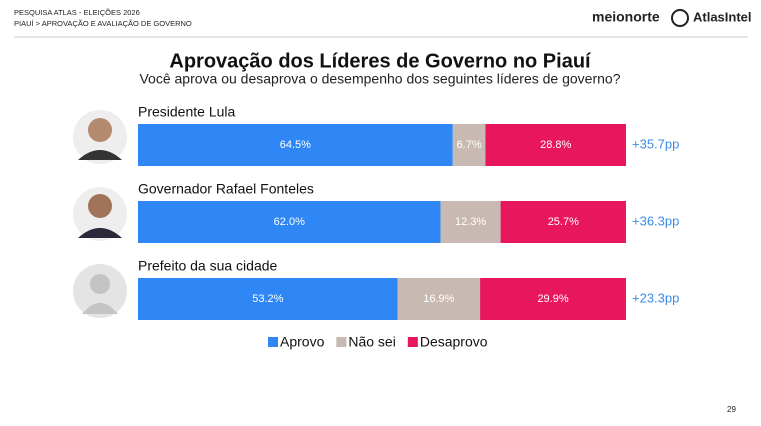 The height and width of the screenshot is (426, 761). I want to click on category-label: Prefeito da sua cidade, so click(208, 266).